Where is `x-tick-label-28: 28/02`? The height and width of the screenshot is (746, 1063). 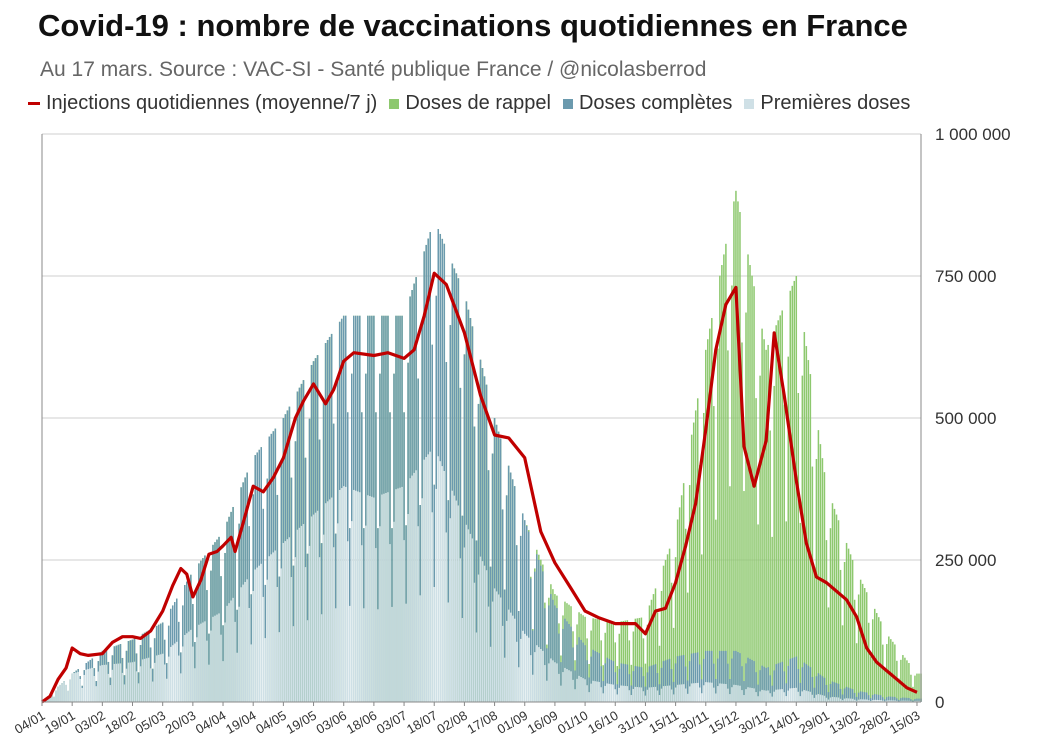
x-tick-label-28: 28/02 is located at coordinates (875, 722).